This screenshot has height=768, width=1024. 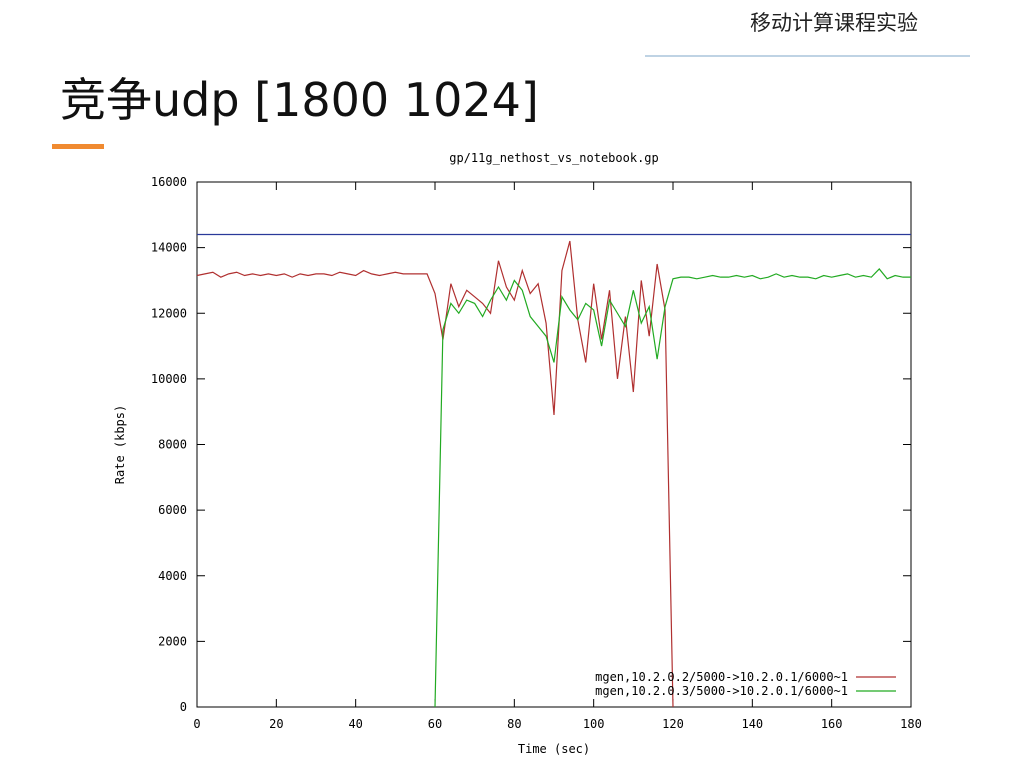 What do you see at coordinates (435, 724) in the screenshot?
I see `x-tick-label: 60` at bounding box center [435, 724].